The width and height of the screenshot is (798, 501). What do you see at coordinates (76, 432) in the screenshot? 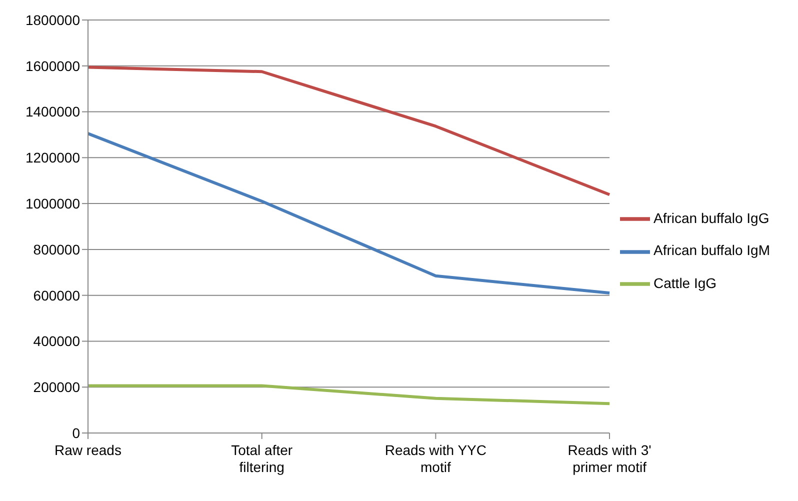
I see `y-tick-label: 0` at bounding box center [76, 432].